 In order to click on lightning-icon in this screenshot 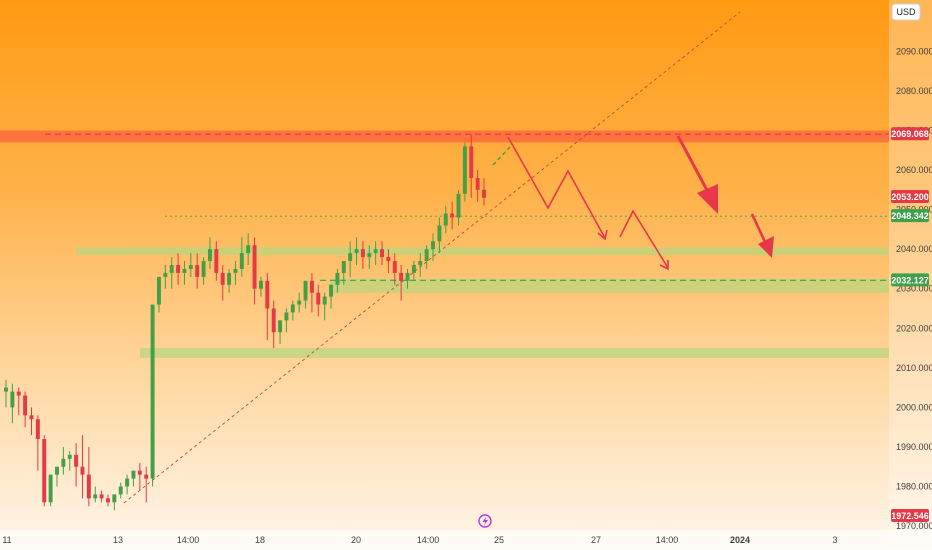, I will do `click(485, 521)`.